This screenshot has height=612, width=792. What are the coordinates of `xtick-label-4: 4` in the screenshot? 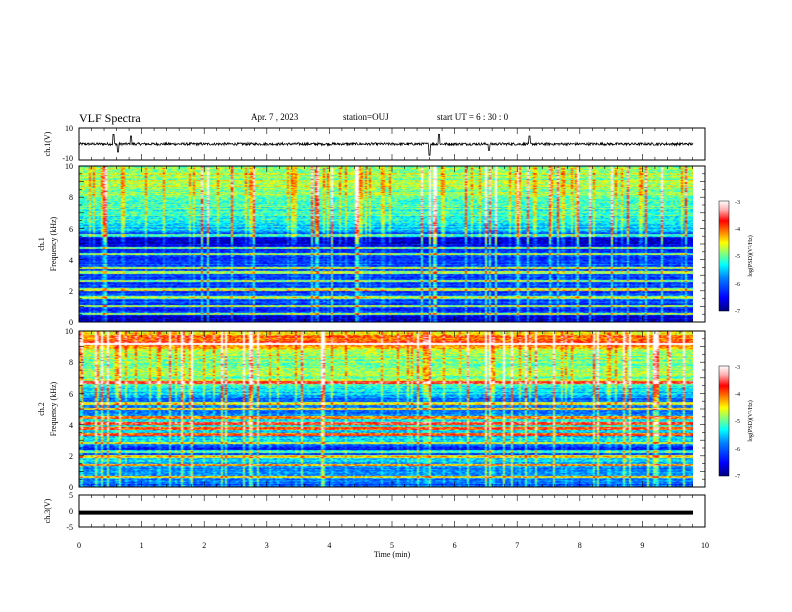 It's located at (329, 545).